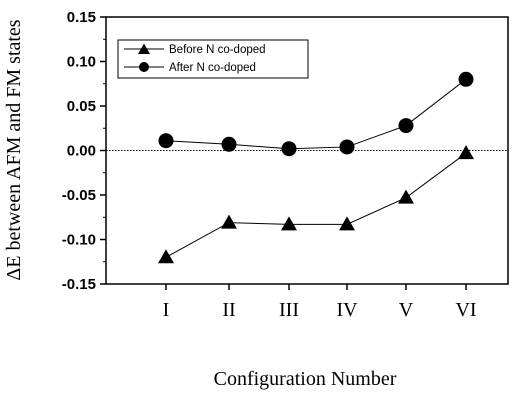 The width and height of the screenshot is (525, 393). I want to click on series-line, so click(316, 114).